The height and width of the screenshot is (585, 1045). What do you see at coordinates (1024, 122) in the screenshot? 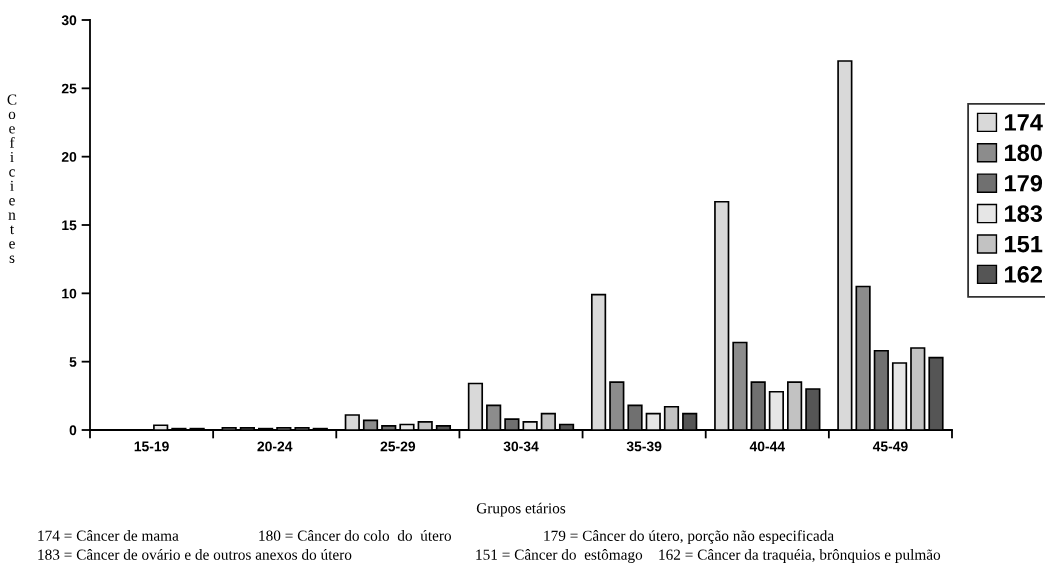
I see `legend-label: 174` at bounding box center [1024, 122].